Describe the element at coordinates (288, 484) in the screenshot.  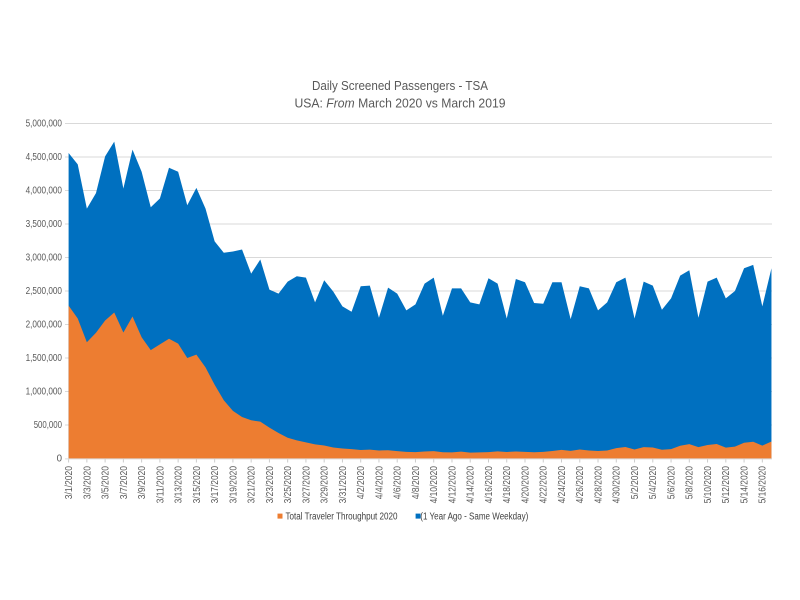
I see `svg-text: 3/25/2020` at that location.